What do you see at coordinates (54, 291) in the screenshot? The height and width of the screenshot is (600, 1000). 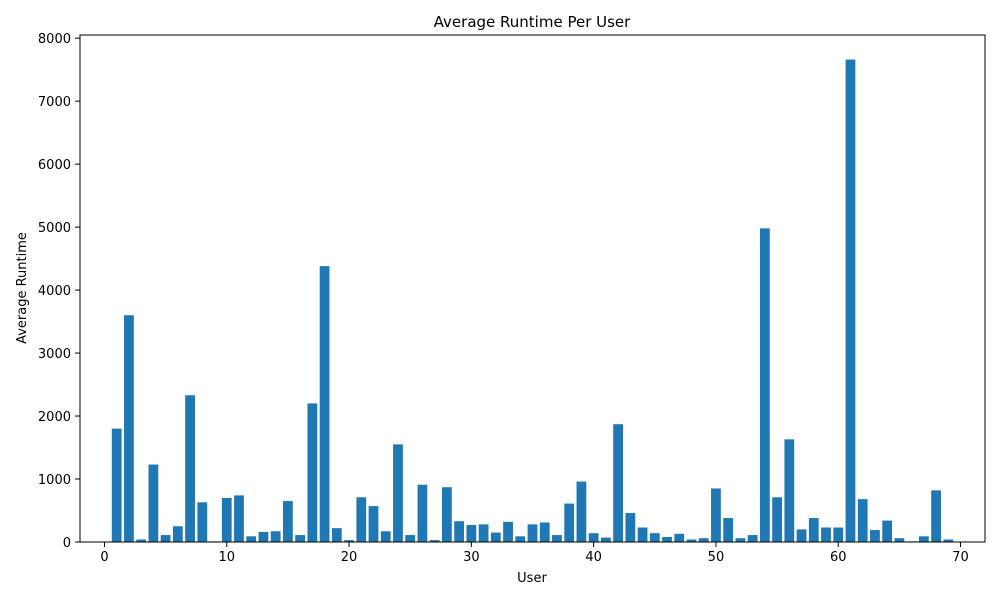 I see `y-tick-label: 4000` at bounding box center [54, 291].